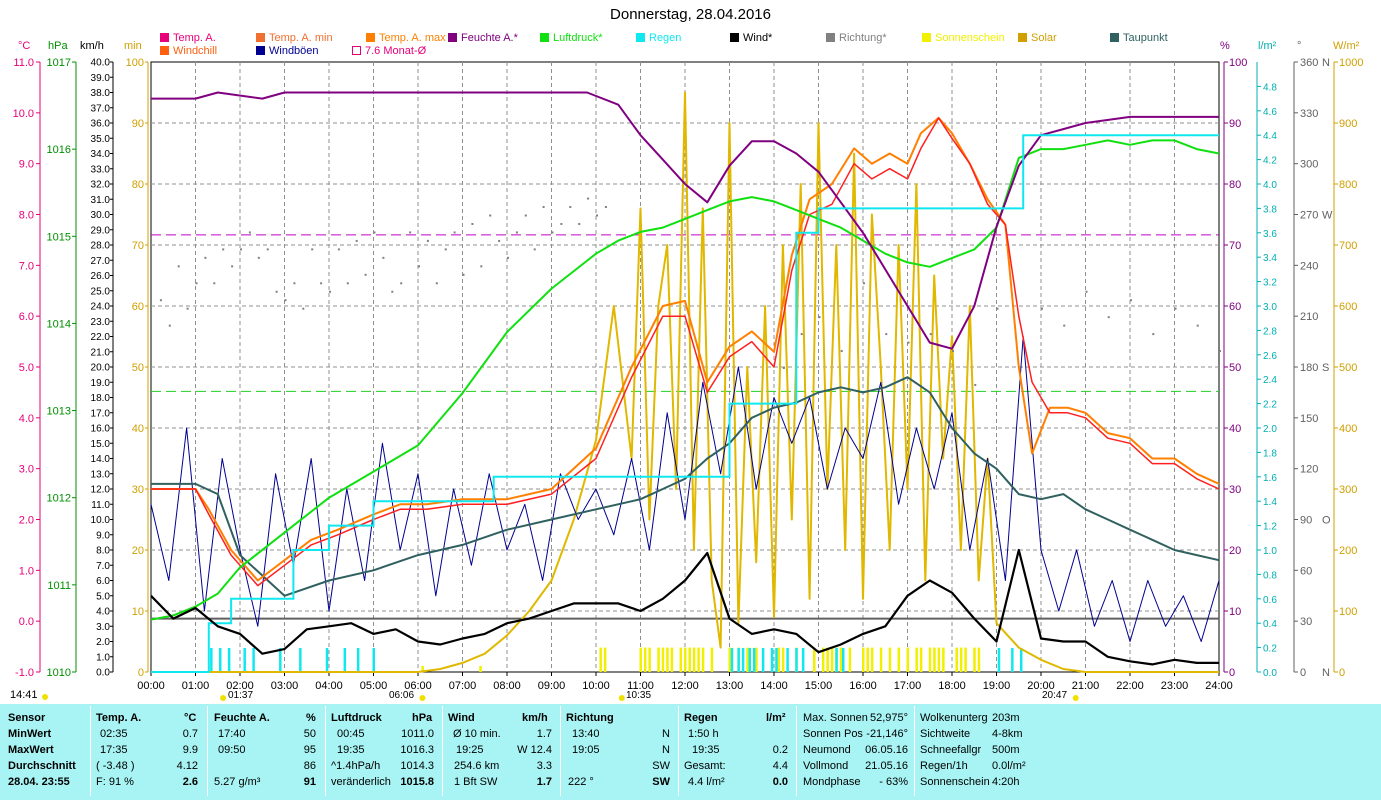  Describe the element at coordinates (1327, 216) in the screenshot. I see `direction-compass-label: W` at that location.